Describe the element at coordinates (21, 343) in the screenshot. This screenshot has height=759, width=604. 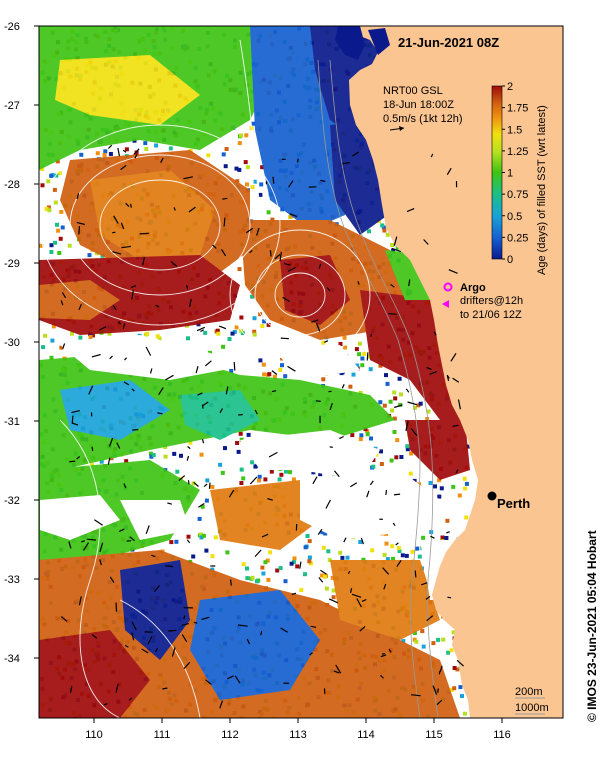
I see `latitude-axis: -26 -27 -28 -29 -30 -31 -32 -33 -34` at that location.